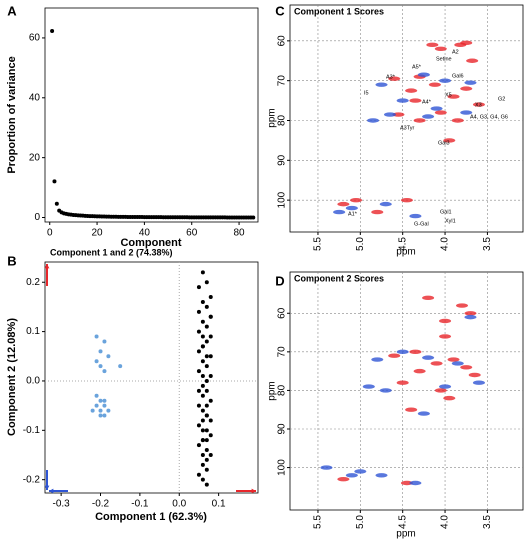  What do you see at coordinates (35, 97) in the screenshot?
I see `y-tick-label: 40` at bounding box center [35, 97].